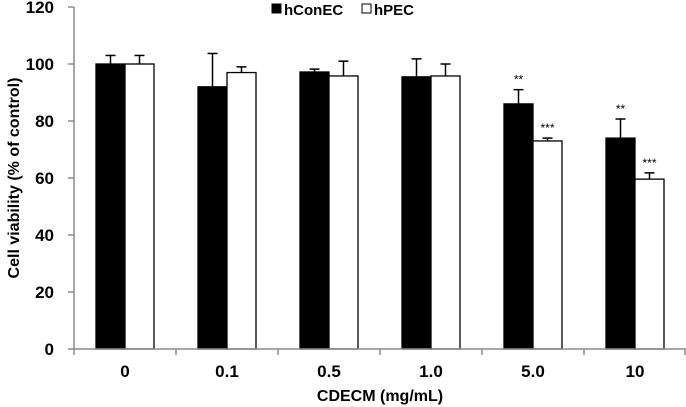 The image size is (686, 407). What do you see at coordinates (431, 371) in the screenshot?
I see `x-tick-label: 1.0` at bounding box center [431, 371].